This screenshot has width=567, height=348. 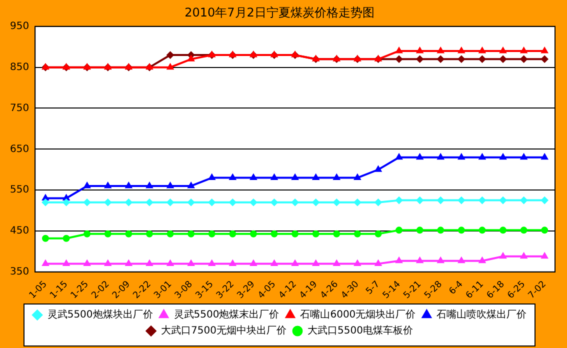 I want to click on y-tick-label: 650, so click(x=20, y=149).